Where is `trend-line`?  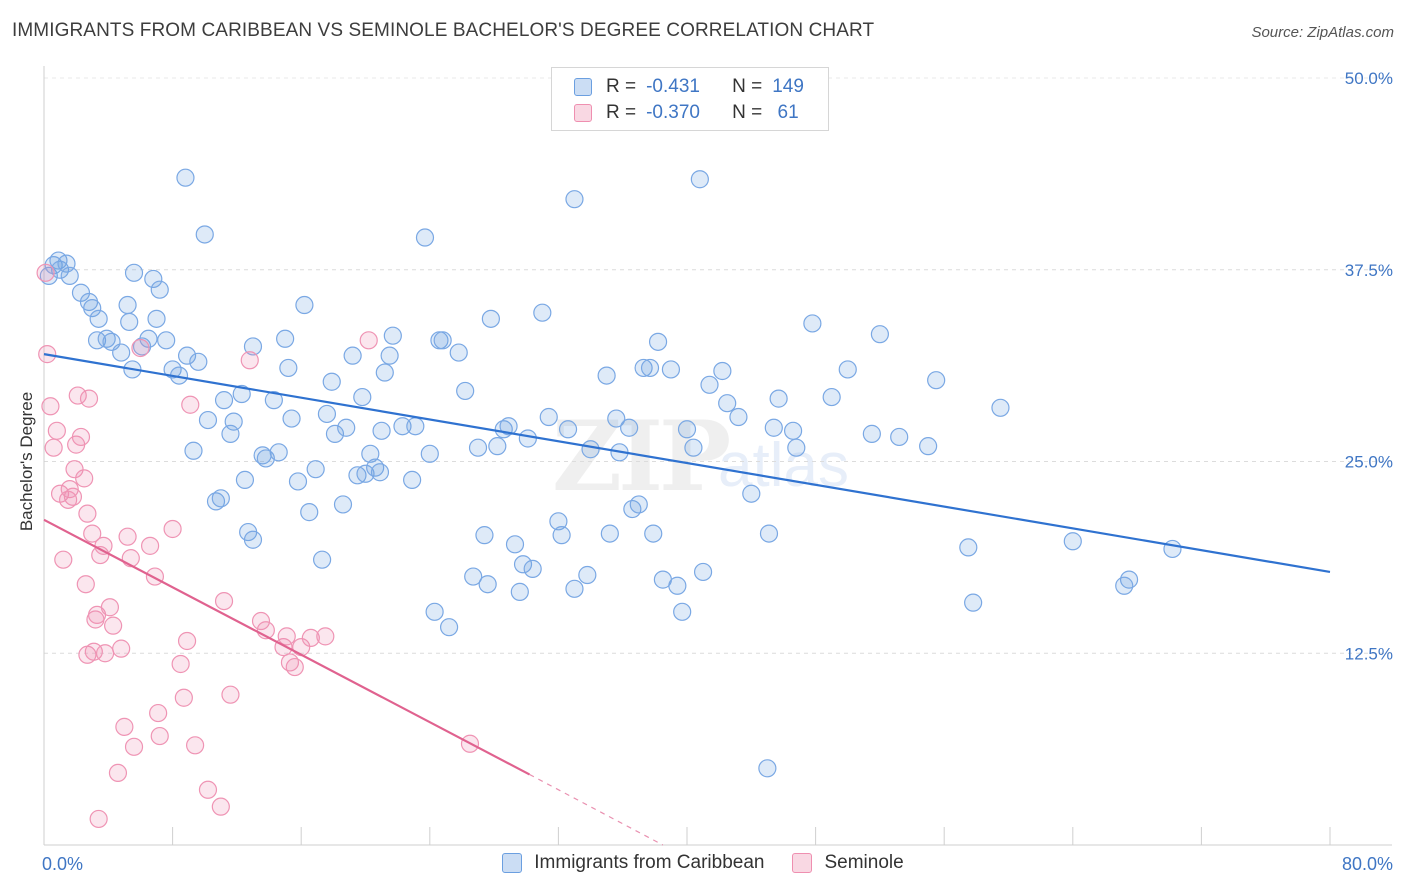 trend-line is located at coordinates (286, 647).